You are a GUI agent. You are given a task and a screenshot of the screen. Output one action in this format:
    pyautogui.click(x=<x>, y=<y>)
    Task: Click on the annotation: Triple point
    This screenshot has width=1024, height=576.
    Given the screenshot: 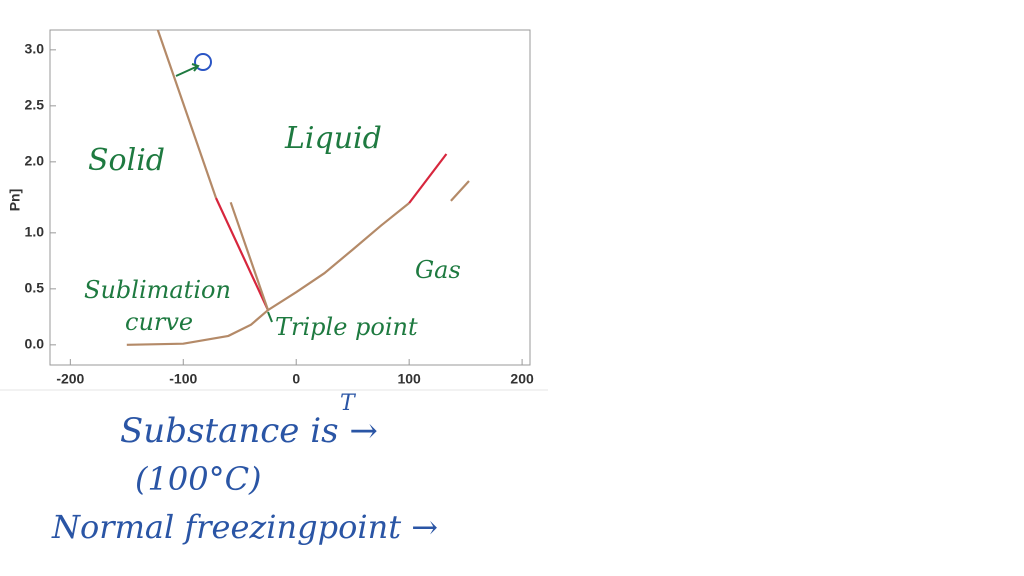 What is the action you would take?
    pyautogui.click(x=346, y=327)
    